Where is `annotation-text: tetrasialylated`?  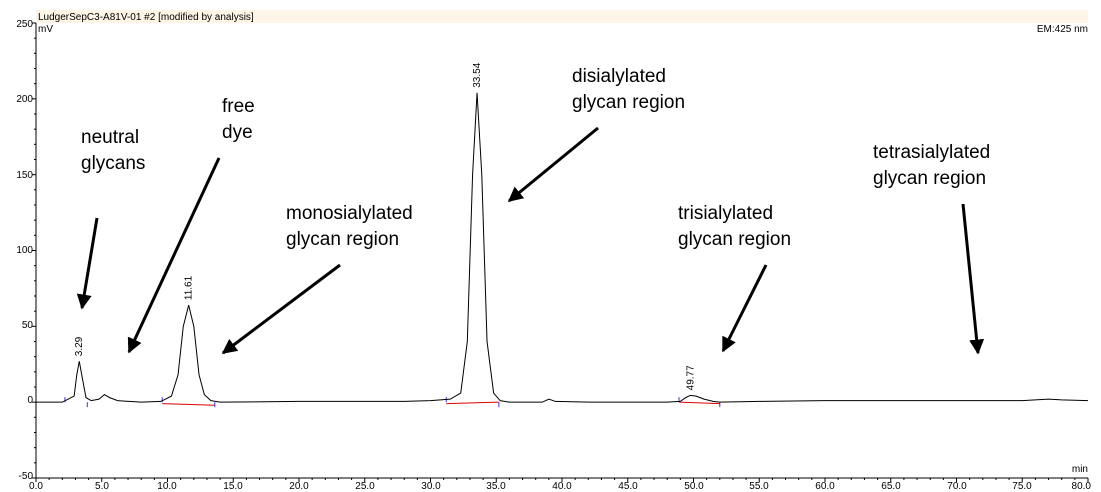 annotation-text: tetrasialylated is located at coordinates (931, 152).